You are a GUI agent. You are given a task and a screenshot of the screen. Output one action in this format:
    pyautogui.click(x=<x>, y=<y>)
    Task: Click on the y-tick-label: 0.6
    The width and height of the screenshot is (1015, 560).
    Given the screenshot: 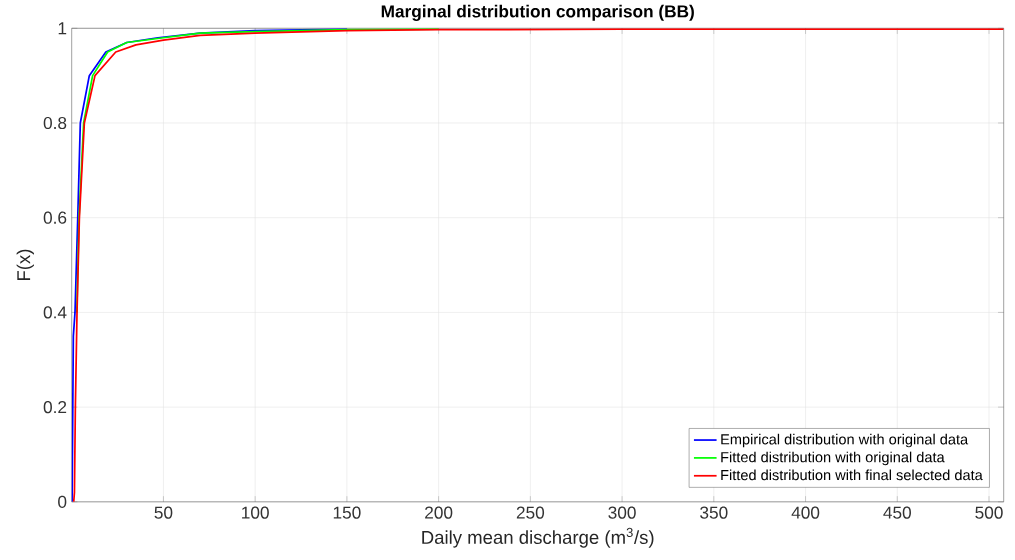 What is the action you would take?
    pyautogui.click(x=55, y=217)
    